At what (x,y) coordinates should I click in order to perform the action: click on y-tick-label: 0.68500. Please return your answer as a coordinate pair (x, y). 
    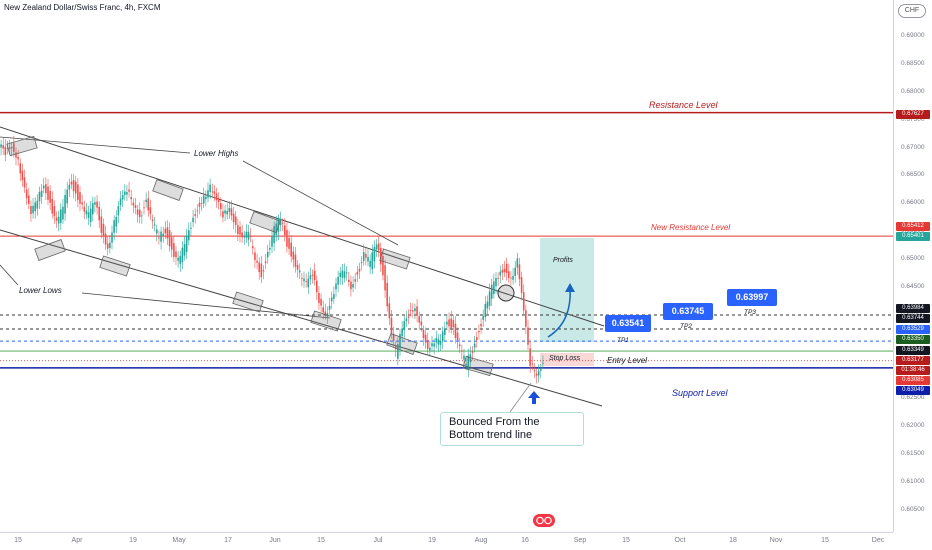
    Looking at the image, I should click on (913, 63).